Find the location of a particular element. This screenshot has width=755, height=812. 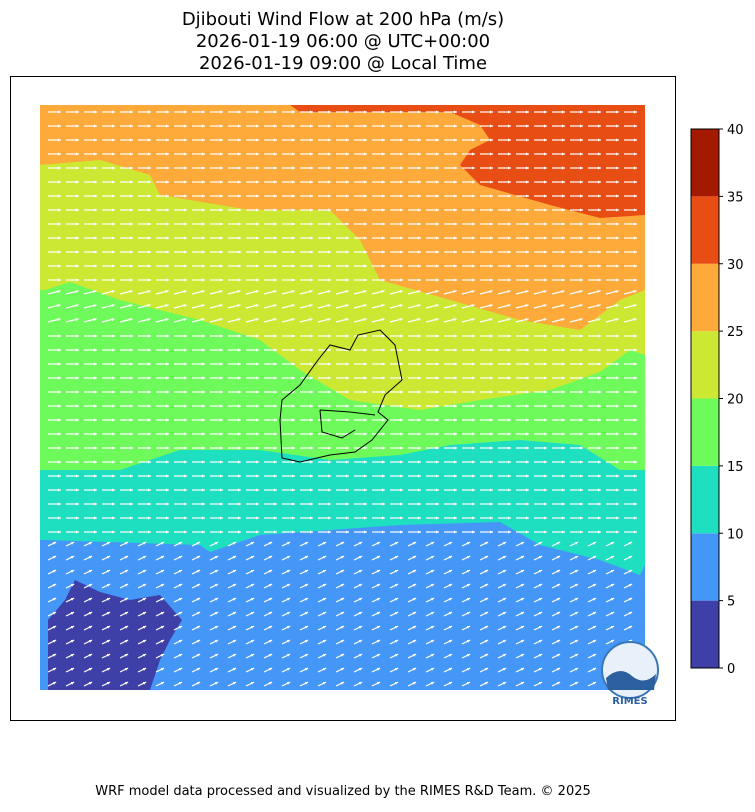

colorbar-tick-label: 10 is located at coordinates (735, 534).